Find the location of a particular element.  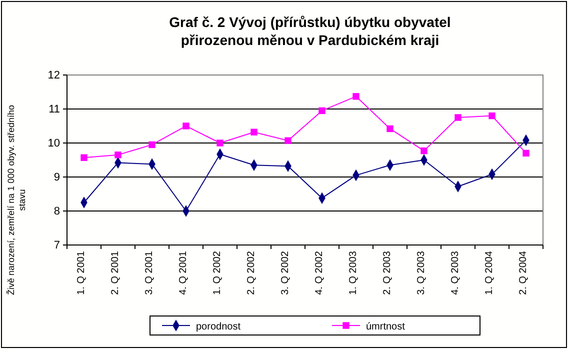

y-tick-label: 7 is located at coordinates (57, 246).